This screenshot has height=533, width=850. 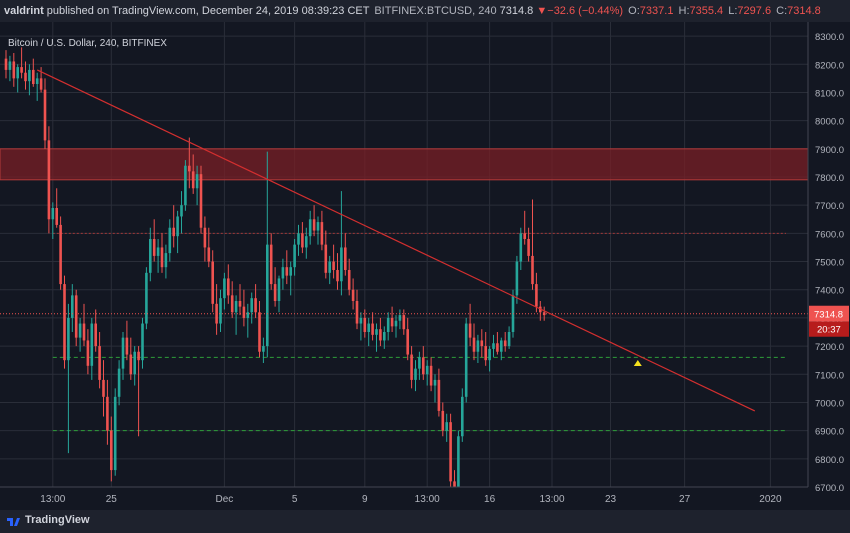 What do you see at coordinates (685, 499) in the screenshot?
I see `x-tick-label: 27` at bounding box center [685, 499].